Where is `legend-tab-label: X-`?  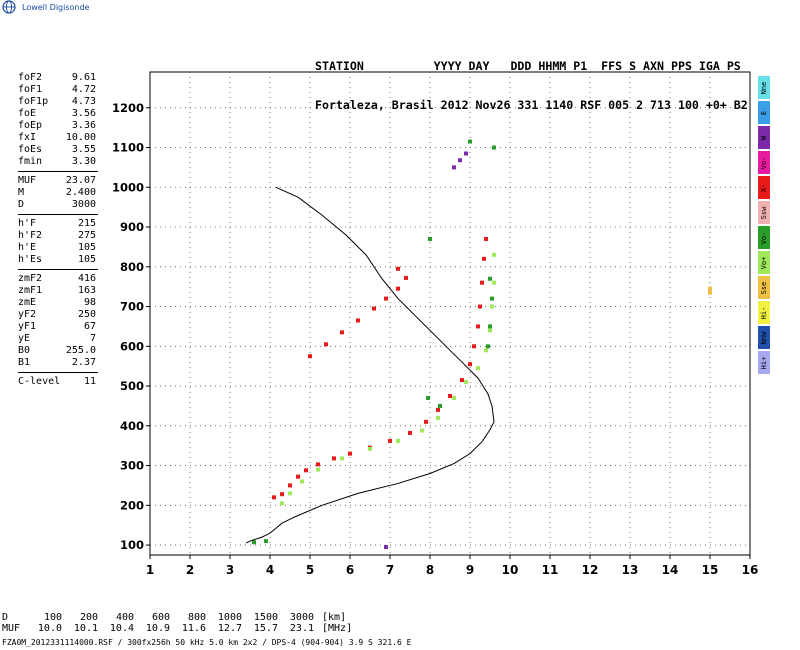
legend-tab-label: X- is located at coordinates (764, 187).